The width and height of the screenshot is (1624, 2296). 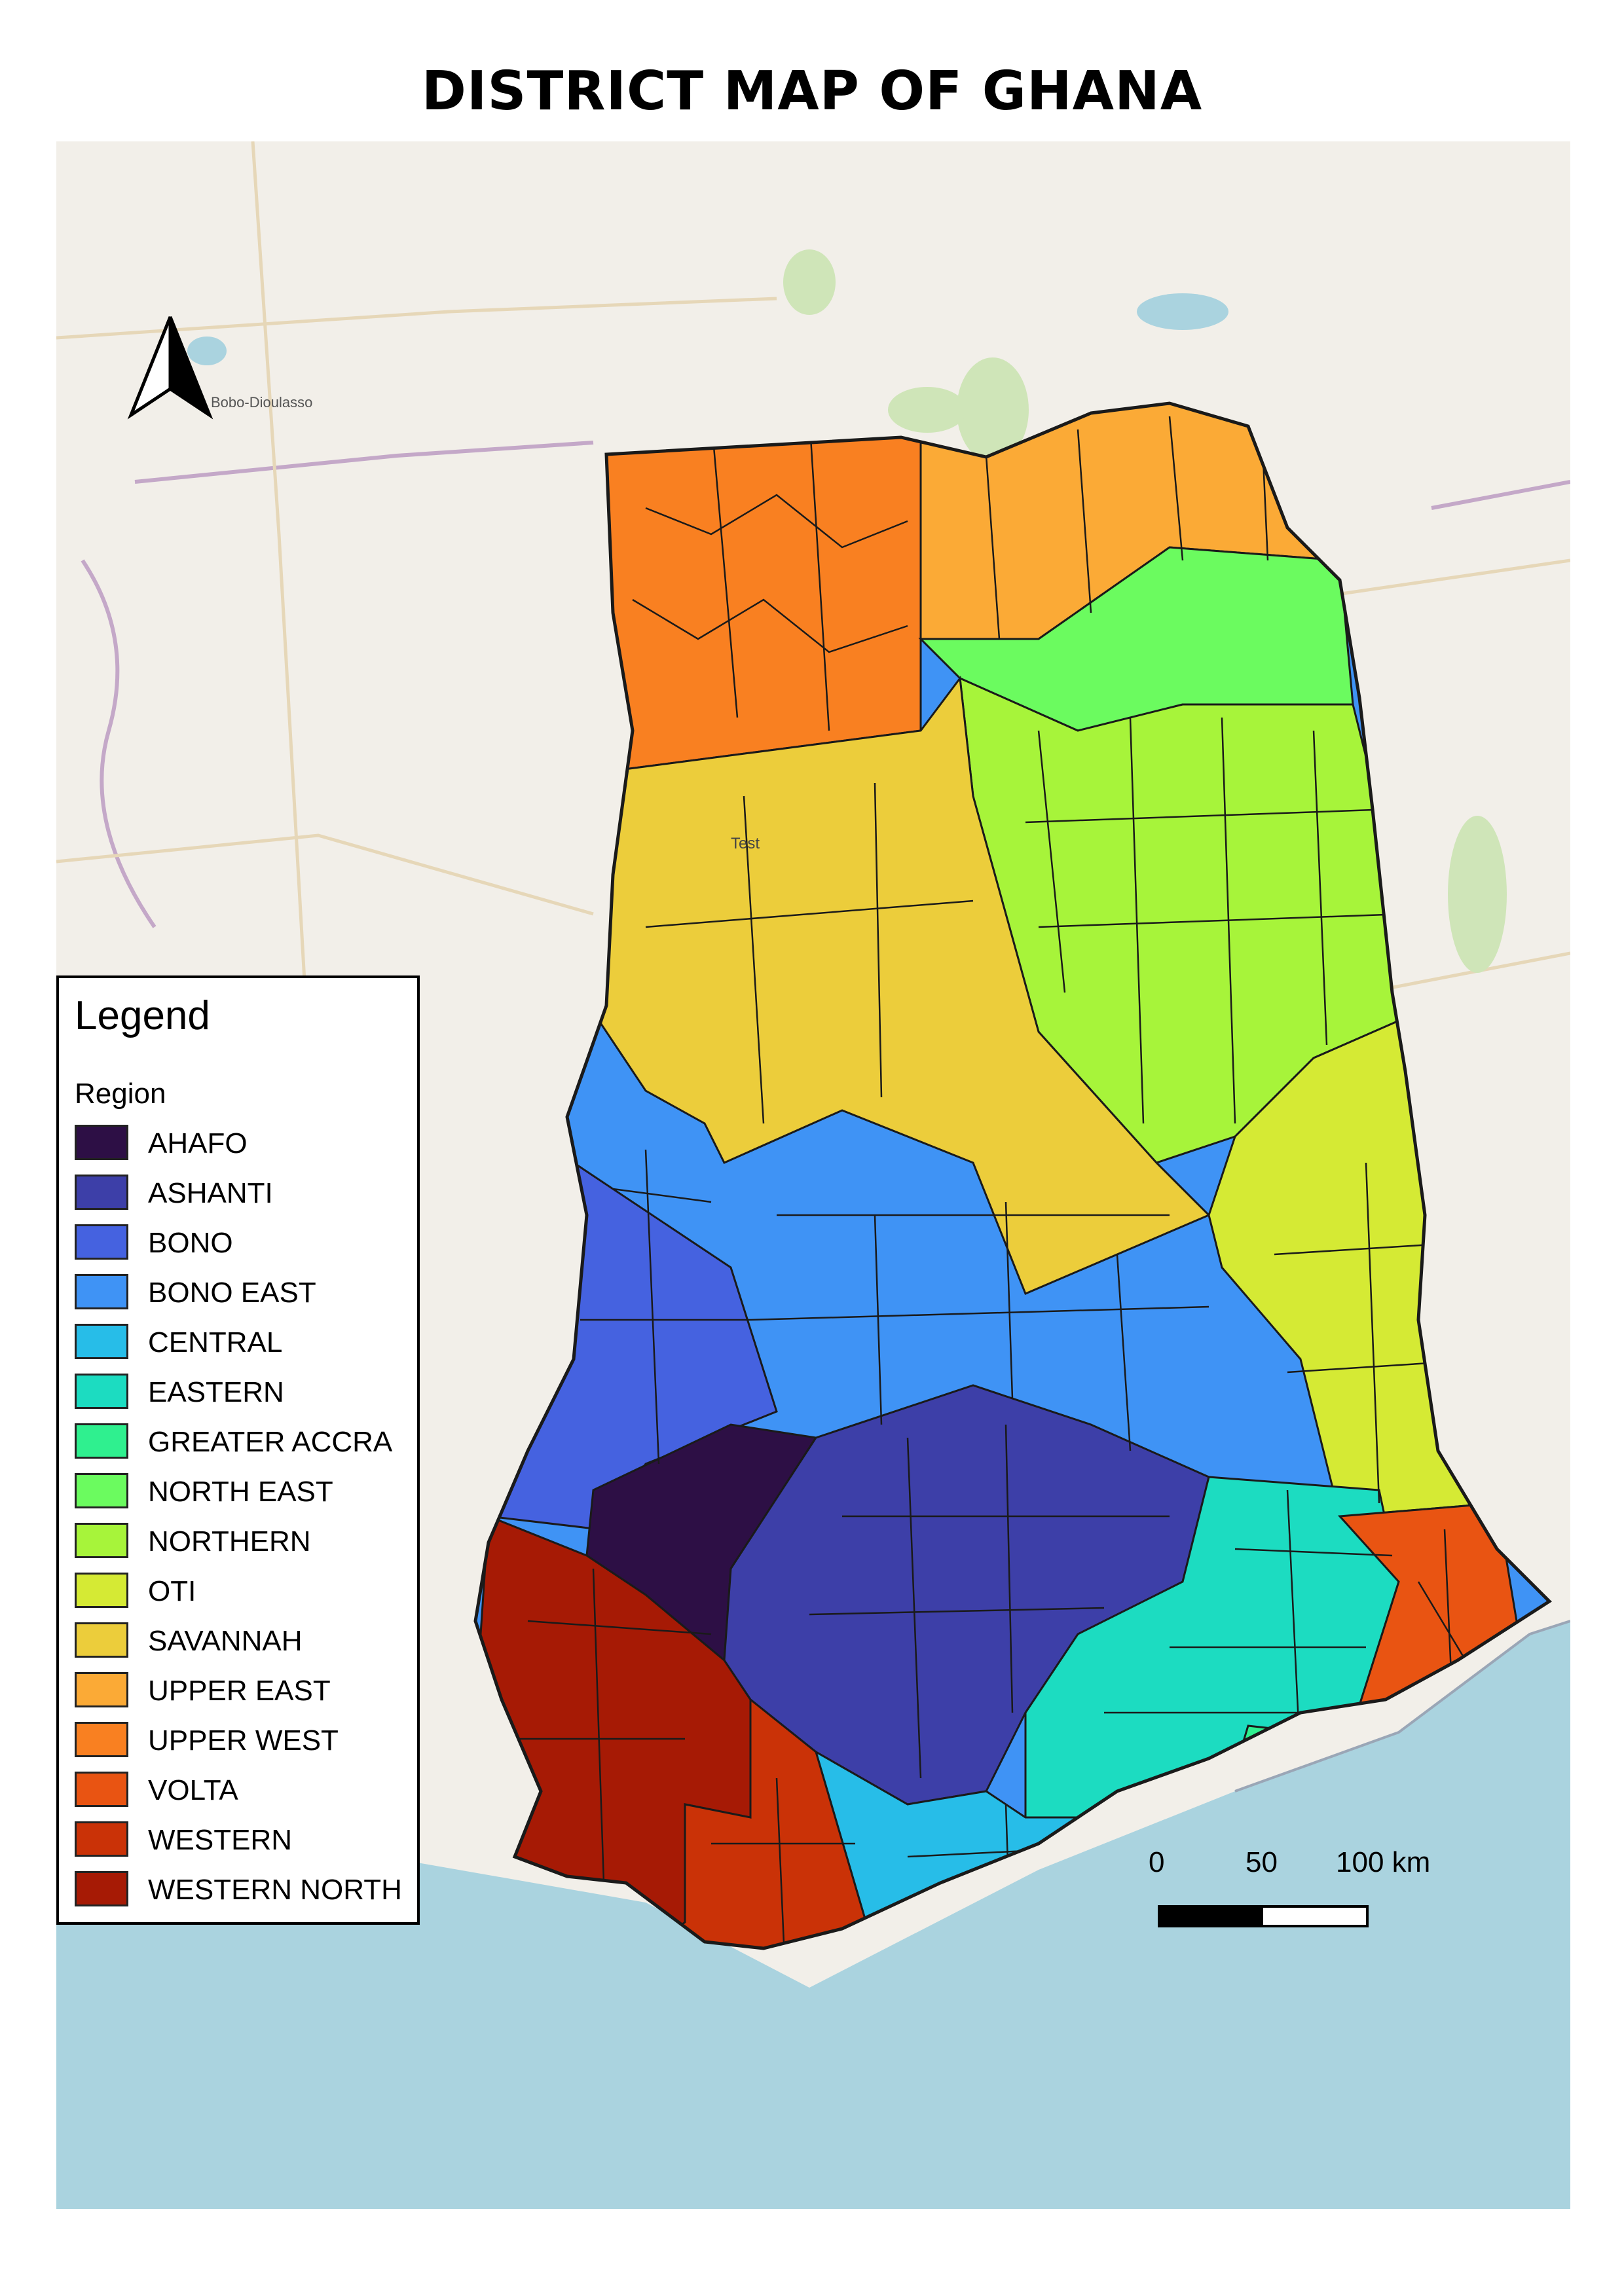 What do you see at coordinates (210, 1193) in the screenshot?
I see `legend-label: ASHANTI` at bounding box center [210, 1193].